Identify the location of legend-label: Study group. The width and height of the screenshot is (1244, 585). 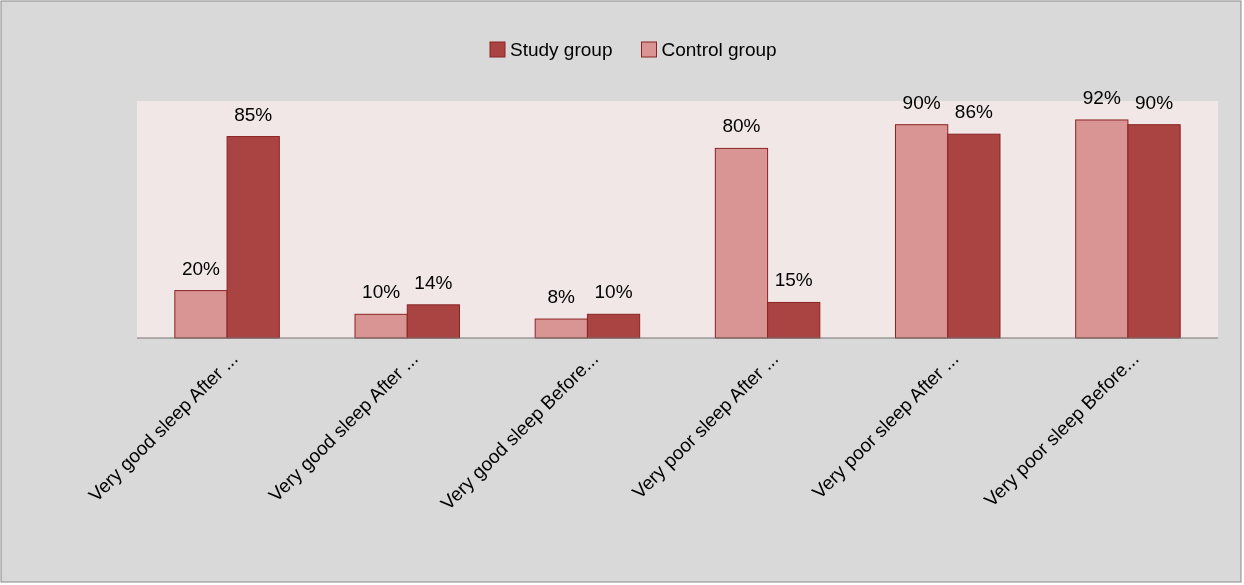
(561, 49).